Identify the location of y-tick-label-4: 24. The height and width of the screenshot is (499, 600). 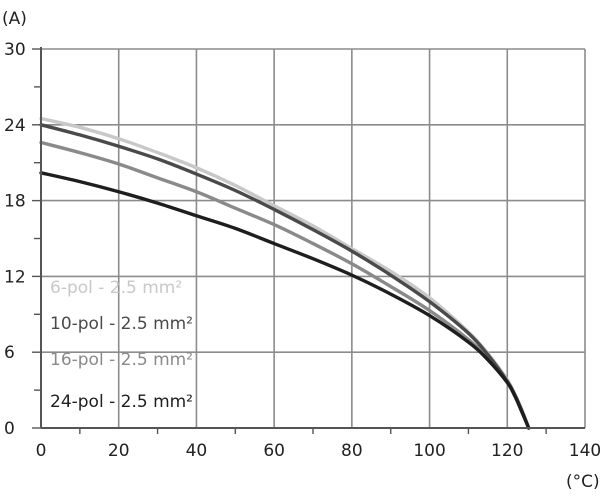
(15, 126).